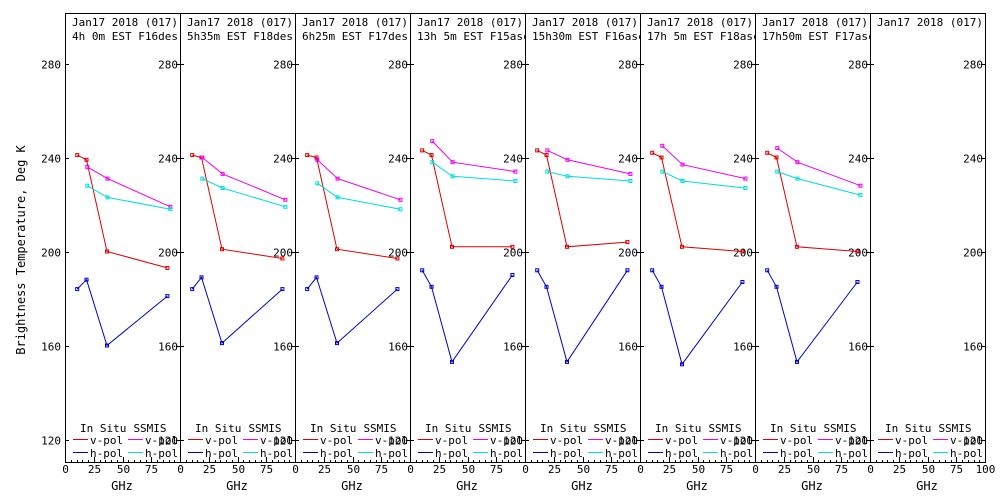 This screenshot has height=500, width=1000. Describe the element at coordinates (818, 36) in the screenshot. I see `panel-time: 17h50m EST F17asc` at that location.